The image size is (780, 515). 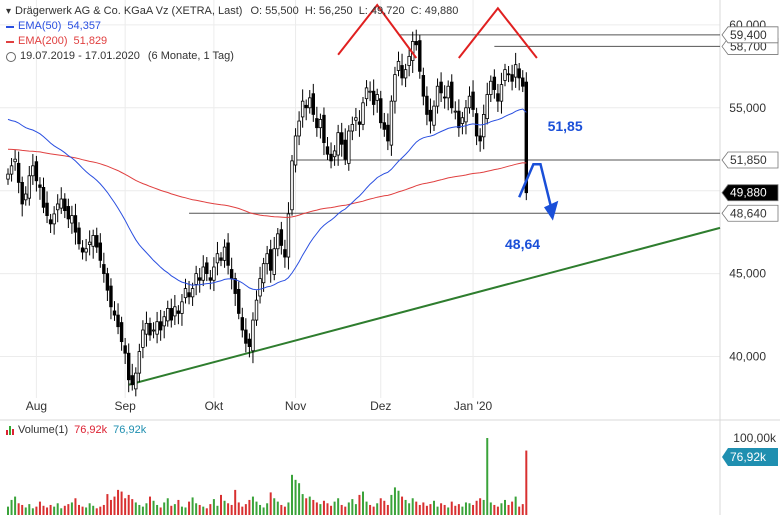 What do you see at coordinates (232, 26) in the screenshot?
I see `legend-ema50: EMA(50) 54,357` at bounding box center [232, 26].